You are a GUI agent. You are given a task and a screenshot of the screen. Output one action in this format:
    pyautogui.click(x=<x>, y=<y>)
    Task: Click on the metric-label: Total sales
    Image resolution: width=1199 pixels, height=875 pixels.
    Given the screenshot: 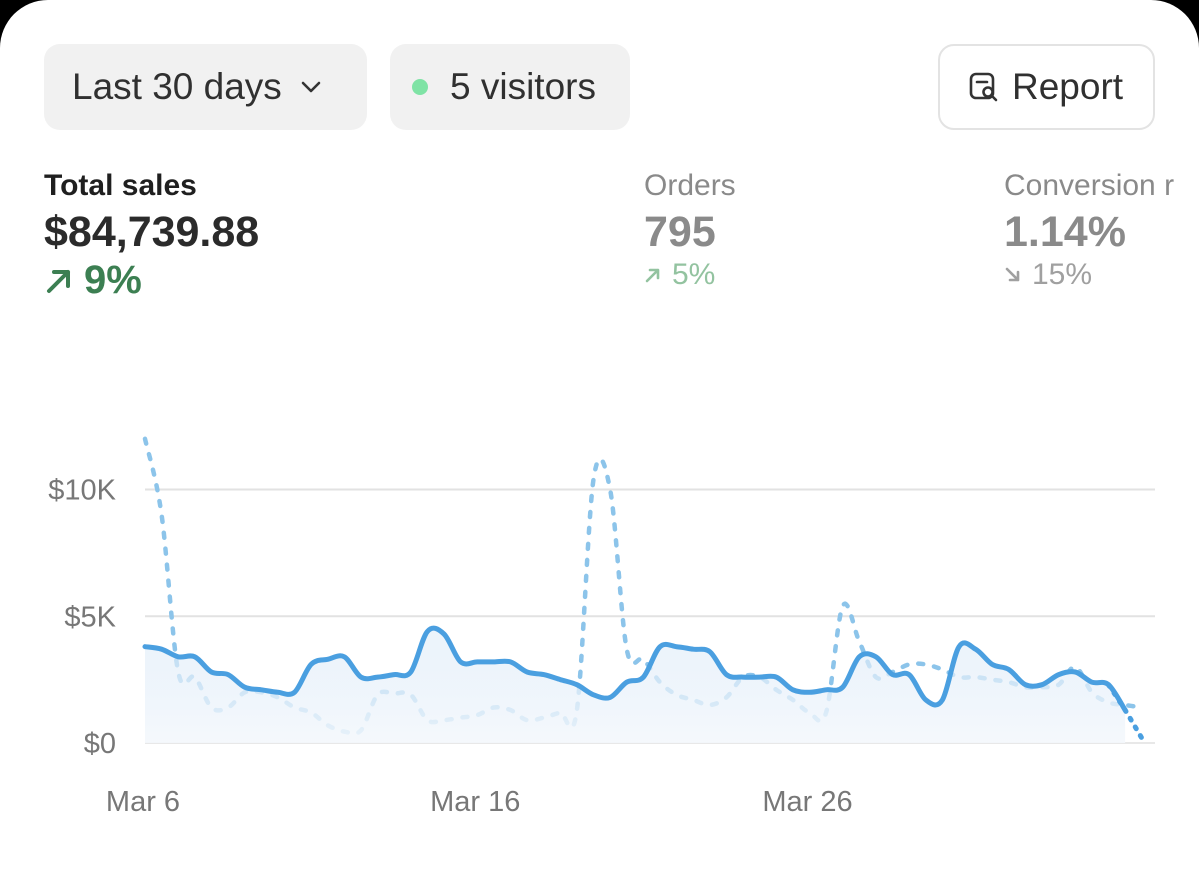 What is the action you would take?
    pyautogui.click(x=120, y=185)
    